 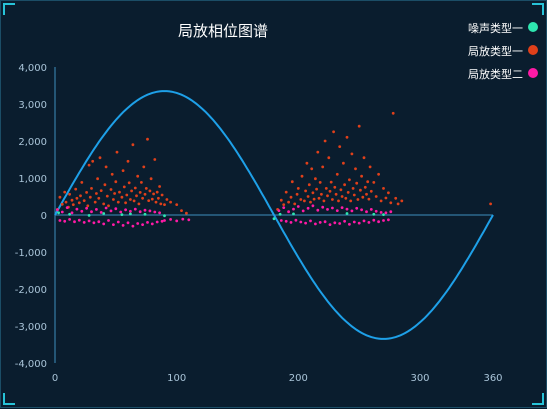 I want to click on x-tick-label: 200, so click(x=298, y=378).